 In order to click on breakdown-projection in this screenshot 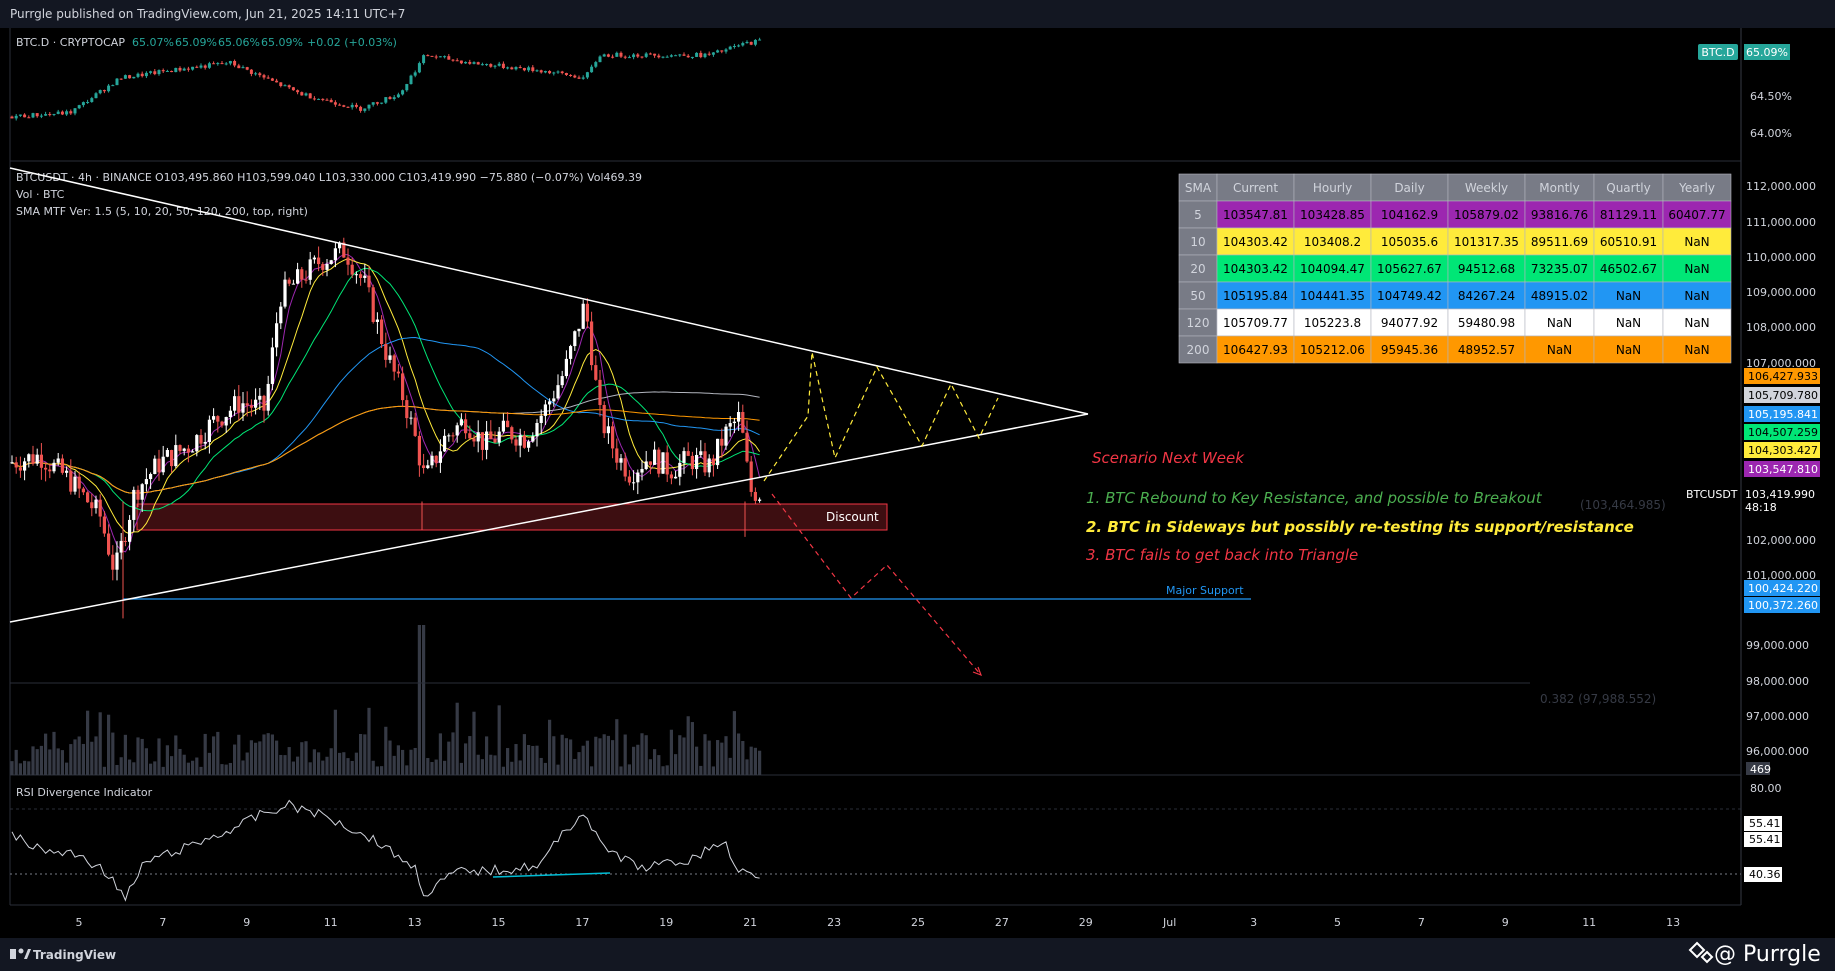, I will do `click(876, 584)`.